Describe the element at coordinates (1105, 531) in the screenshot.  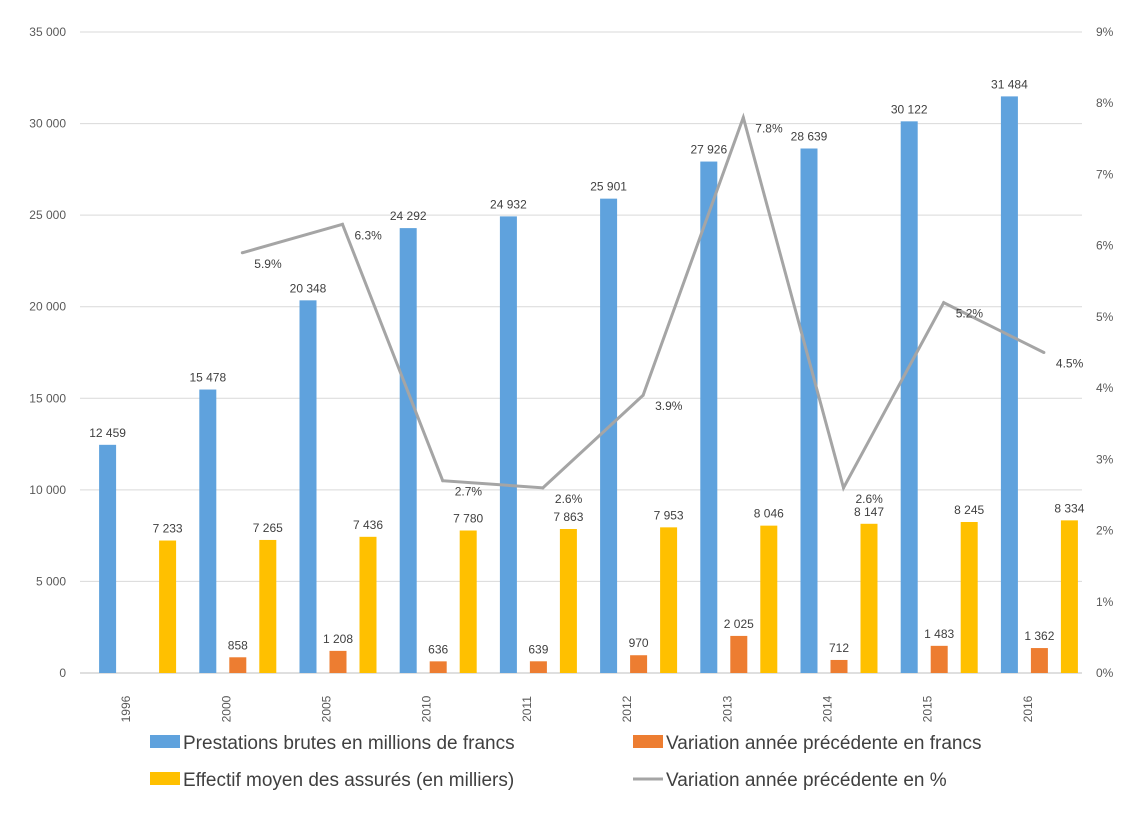
I see `right-tick-label: 2%` at that location.